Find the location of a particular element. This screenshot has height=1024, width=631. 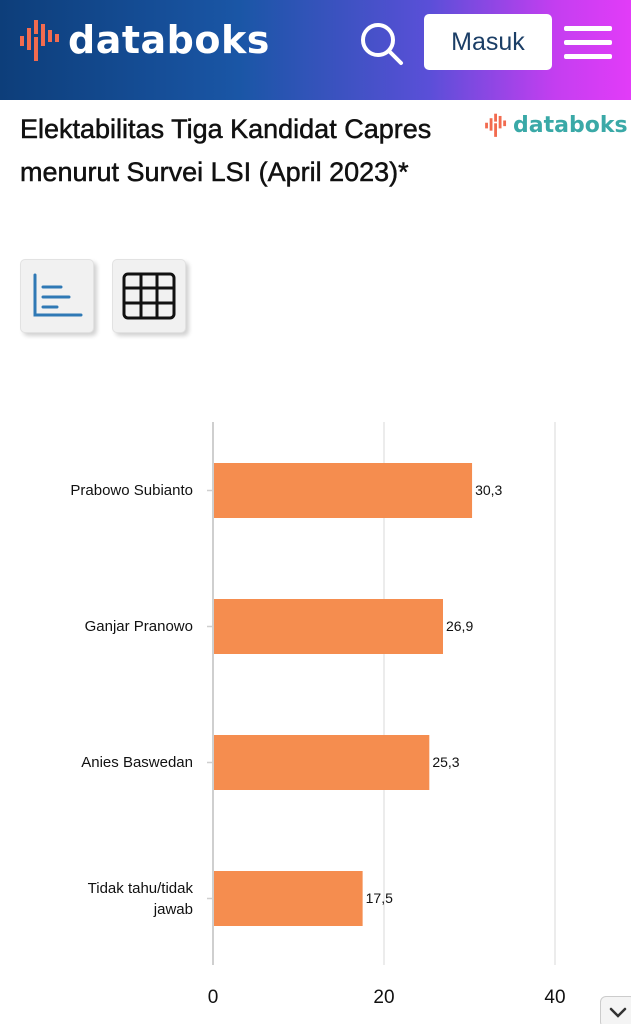

search-icon is located at coordinates (382, 44).